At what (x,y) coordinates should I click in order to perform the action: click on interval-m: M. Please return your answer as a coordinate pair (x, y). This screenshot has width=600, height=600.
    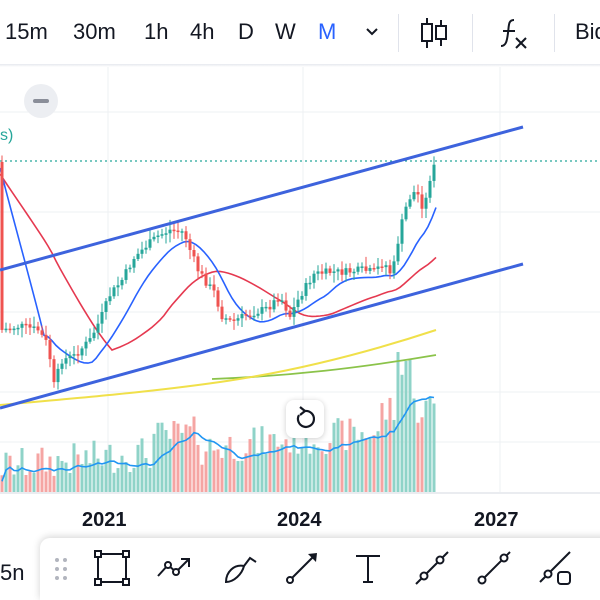
    Looking at the image, I should click on (327, 31).